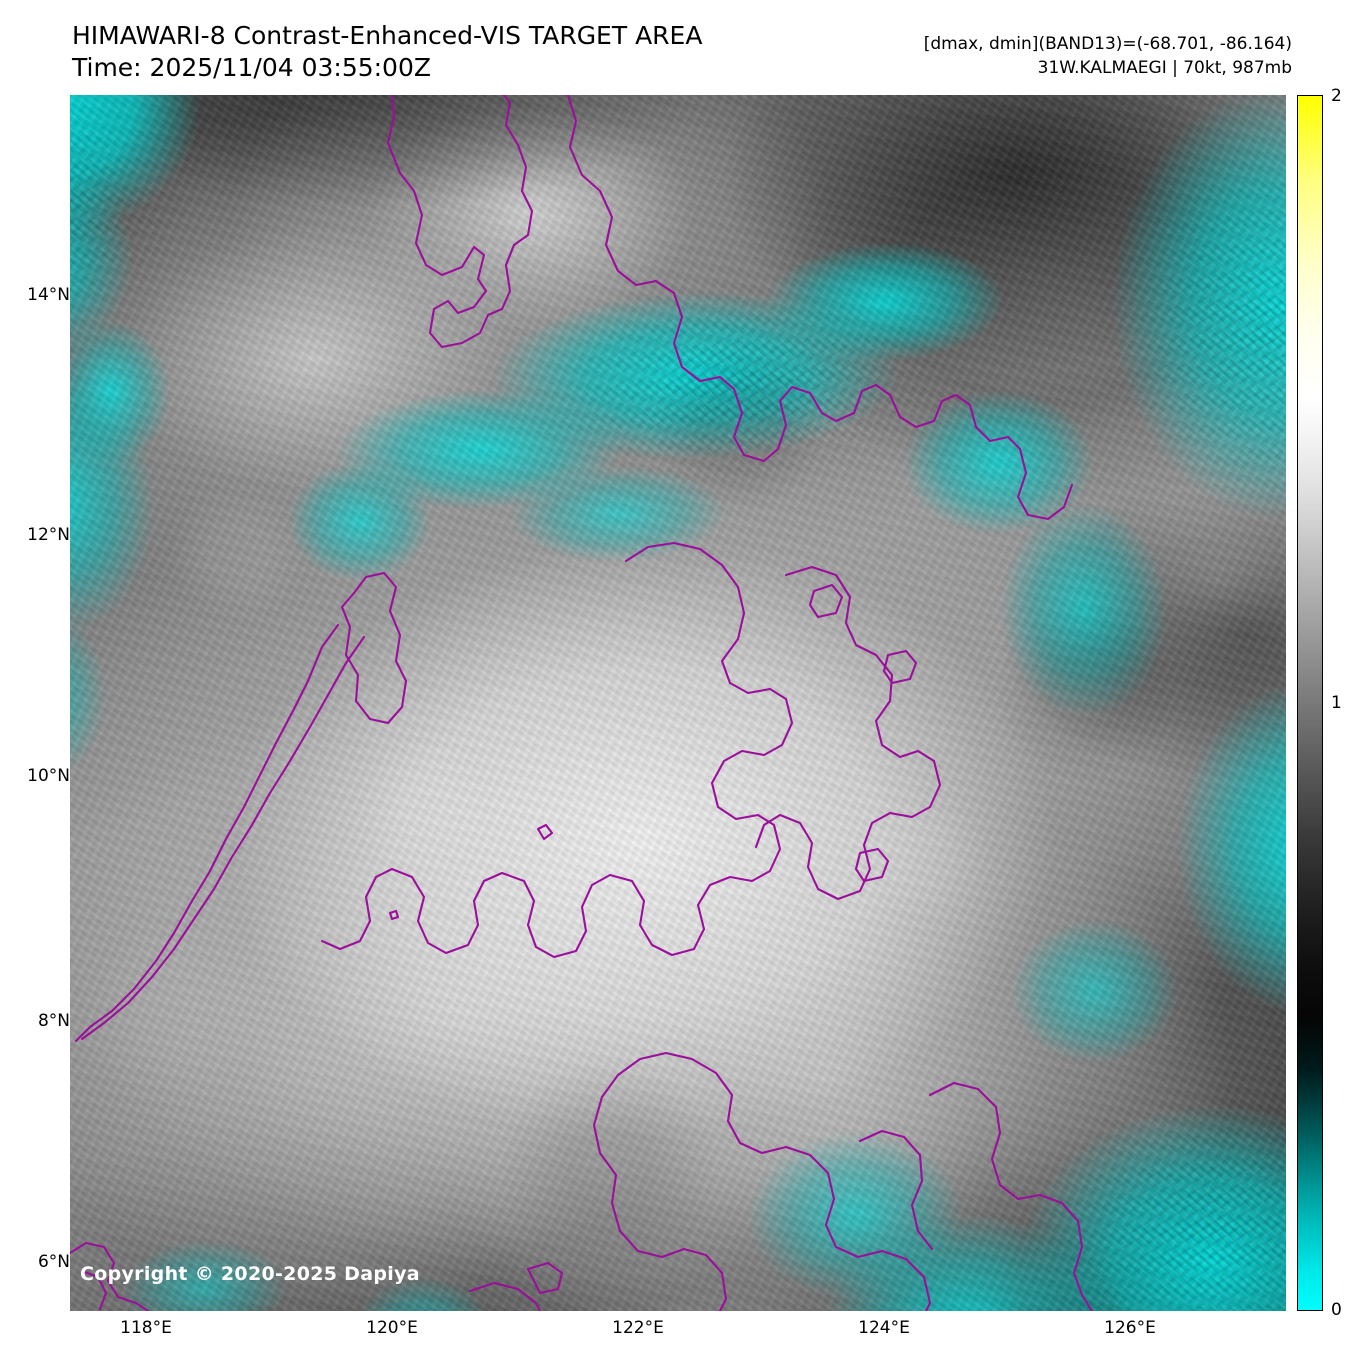 The height and width of the screenshot is (1359, 1364). I want to click on y-axis-tick-12n: 12°N, so click(48, 535).